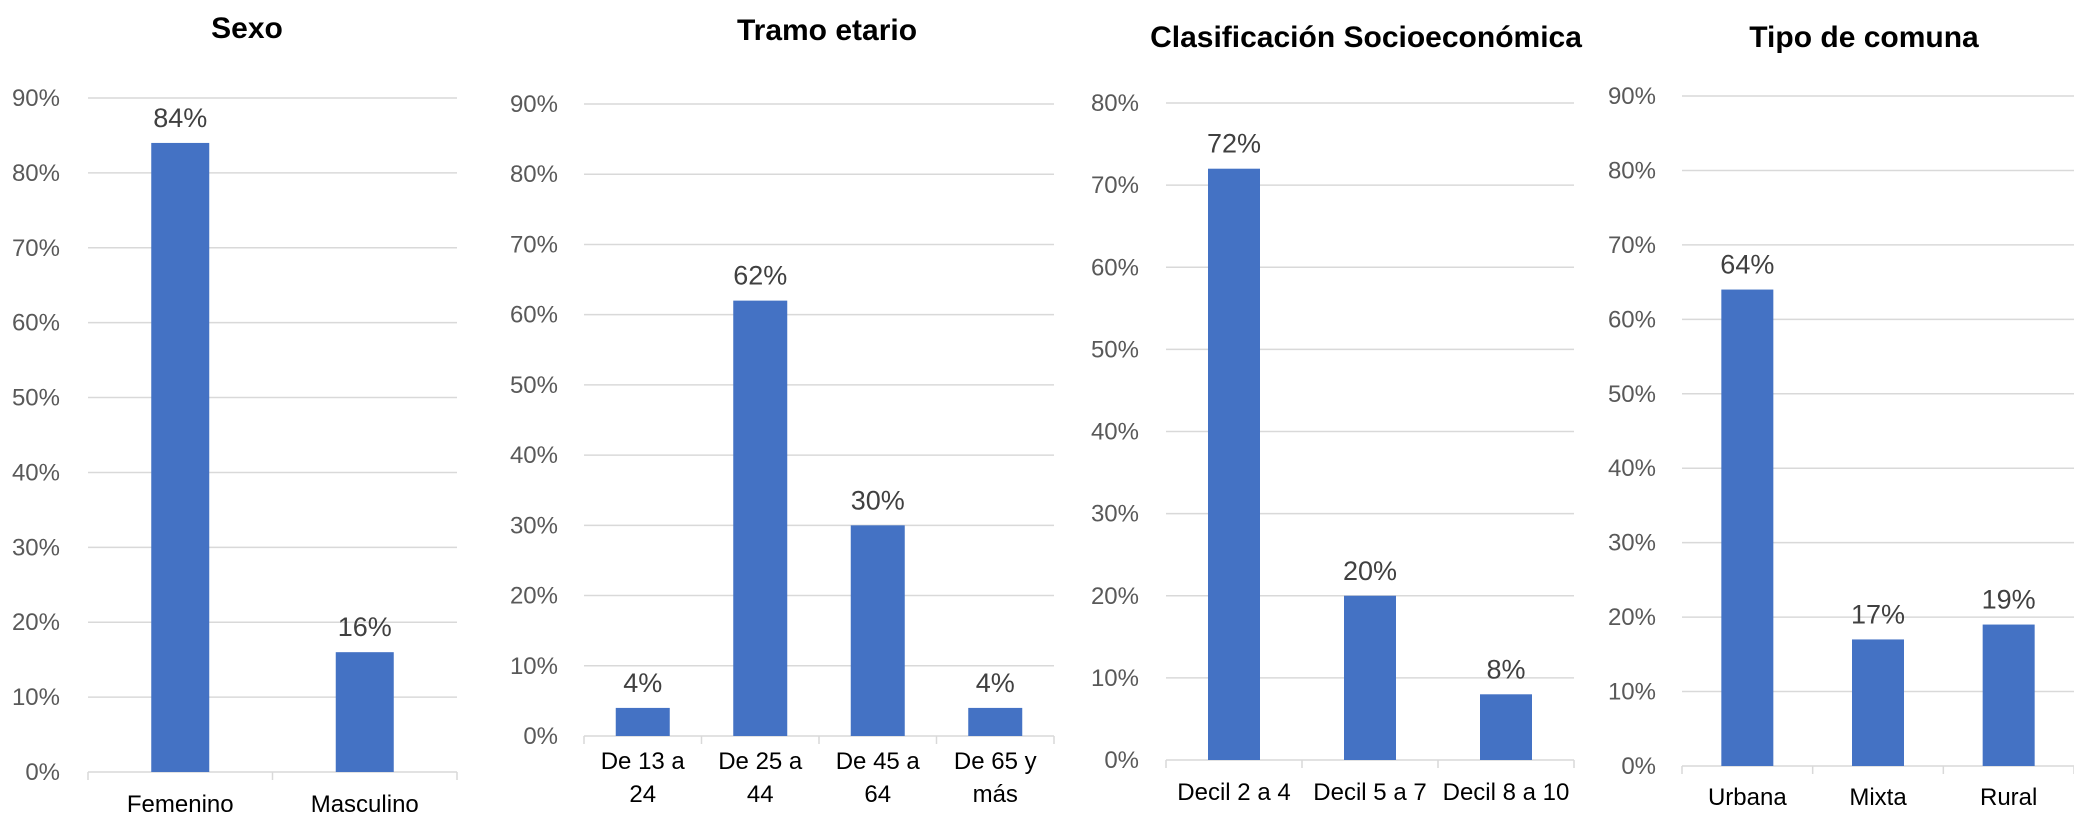 This screenshot has height=819, width=2074. I want to click on chart-title: Tramo etario, so click(827, 30).